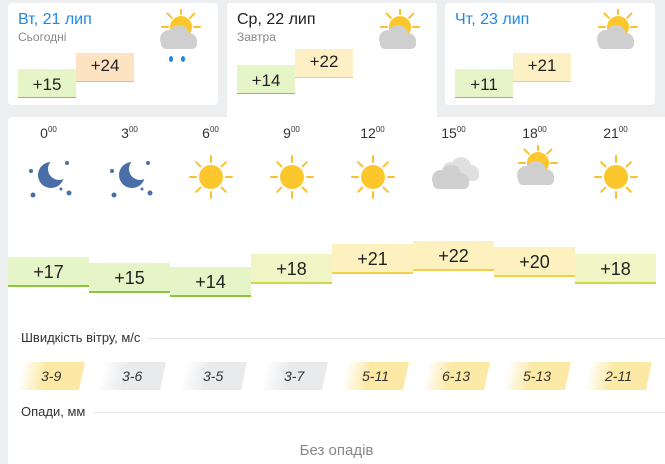 This screenshot has width=665, height=464. What do you see at coordinates (210, 133) in the screenshot?
I see `hour-label: 600` at bounding box center [210, 133].